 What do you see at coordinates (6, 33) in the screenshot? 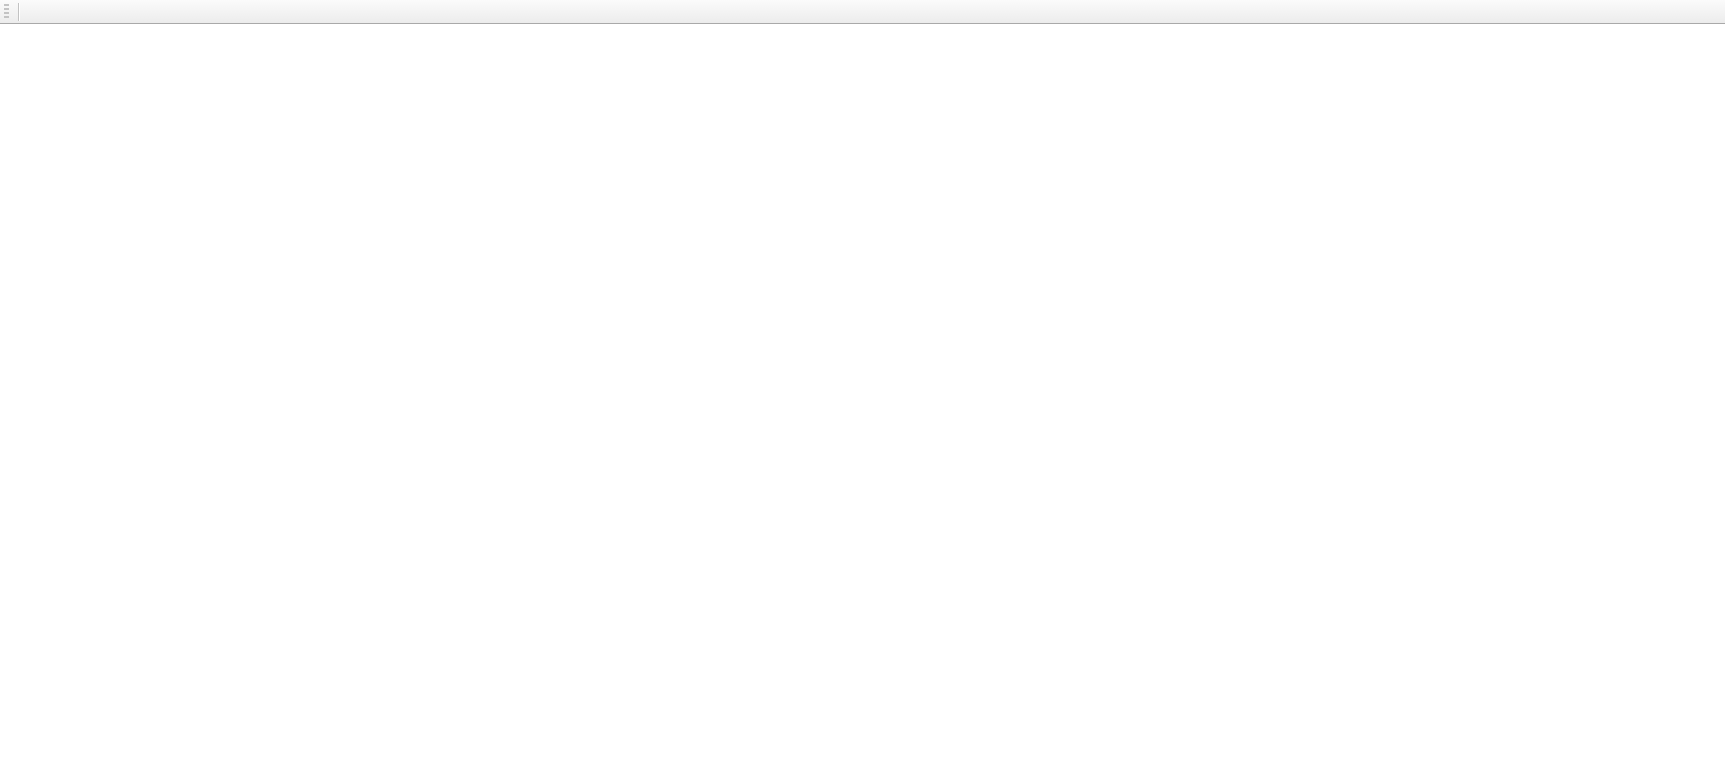
I see `chart-title` at bounding box center [6, 33].